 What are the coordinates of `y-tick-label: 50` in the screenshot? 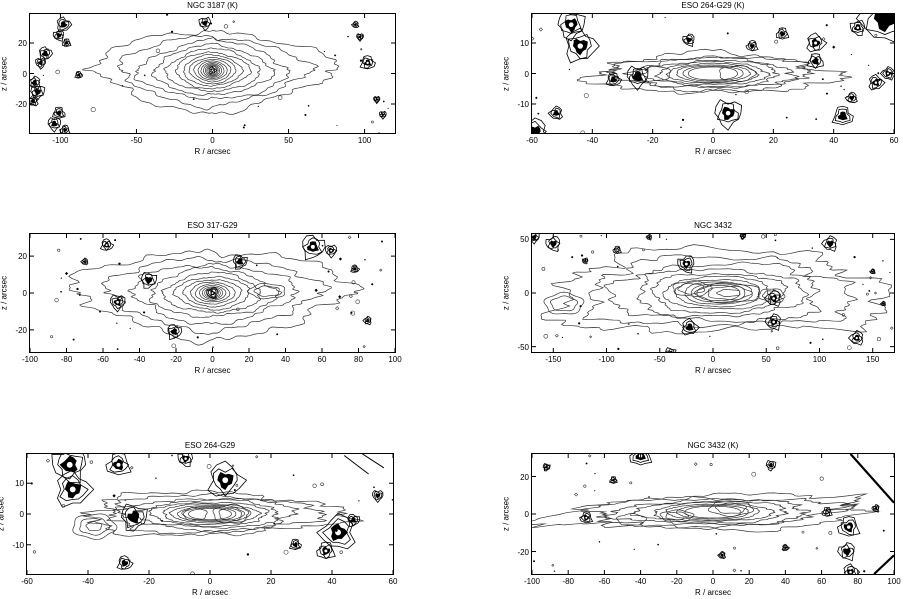 It's located at (524, 240).